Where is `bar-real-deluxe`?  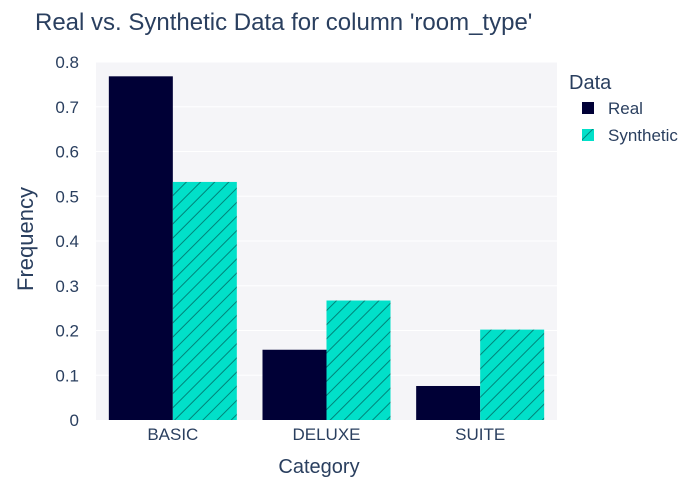
bar-real-deluxe is located at coordinates (294, 384).